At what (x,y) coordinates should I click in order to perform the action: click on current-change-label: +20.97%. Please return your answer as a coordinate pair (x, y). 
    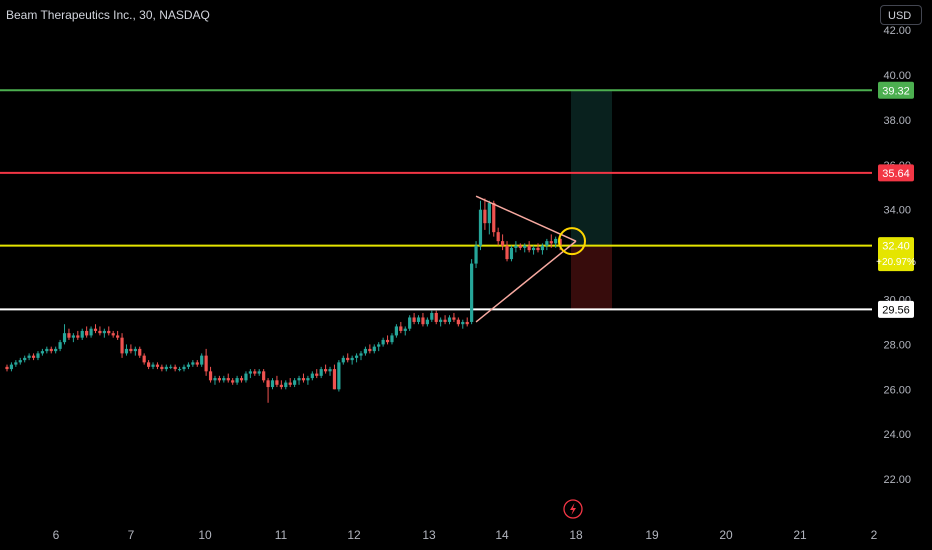
    Looking at the image, I should click on (896, 262).